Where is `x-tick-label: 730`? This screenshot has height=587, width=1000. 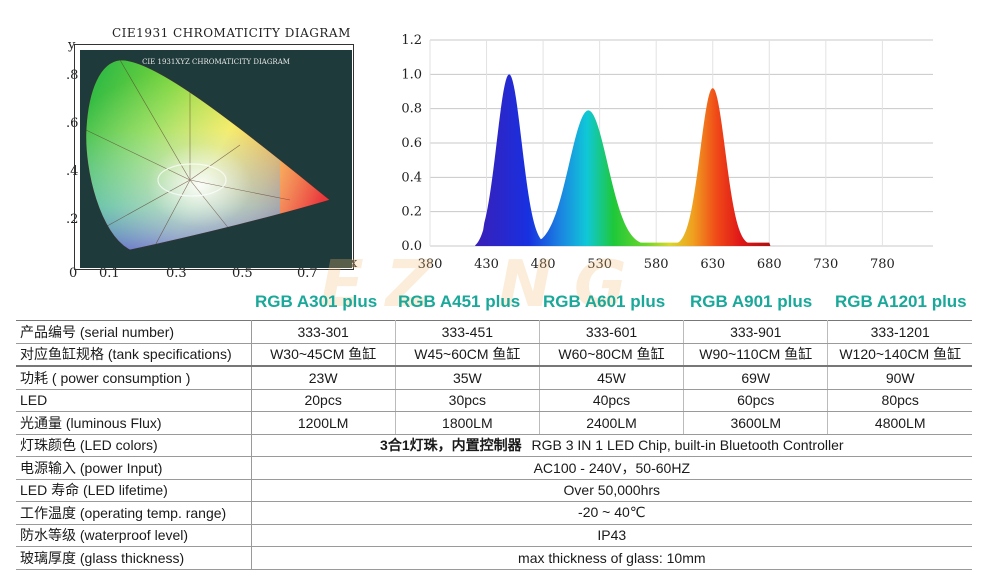
x-tick-label: 730 is located at coordinates (825, 264).